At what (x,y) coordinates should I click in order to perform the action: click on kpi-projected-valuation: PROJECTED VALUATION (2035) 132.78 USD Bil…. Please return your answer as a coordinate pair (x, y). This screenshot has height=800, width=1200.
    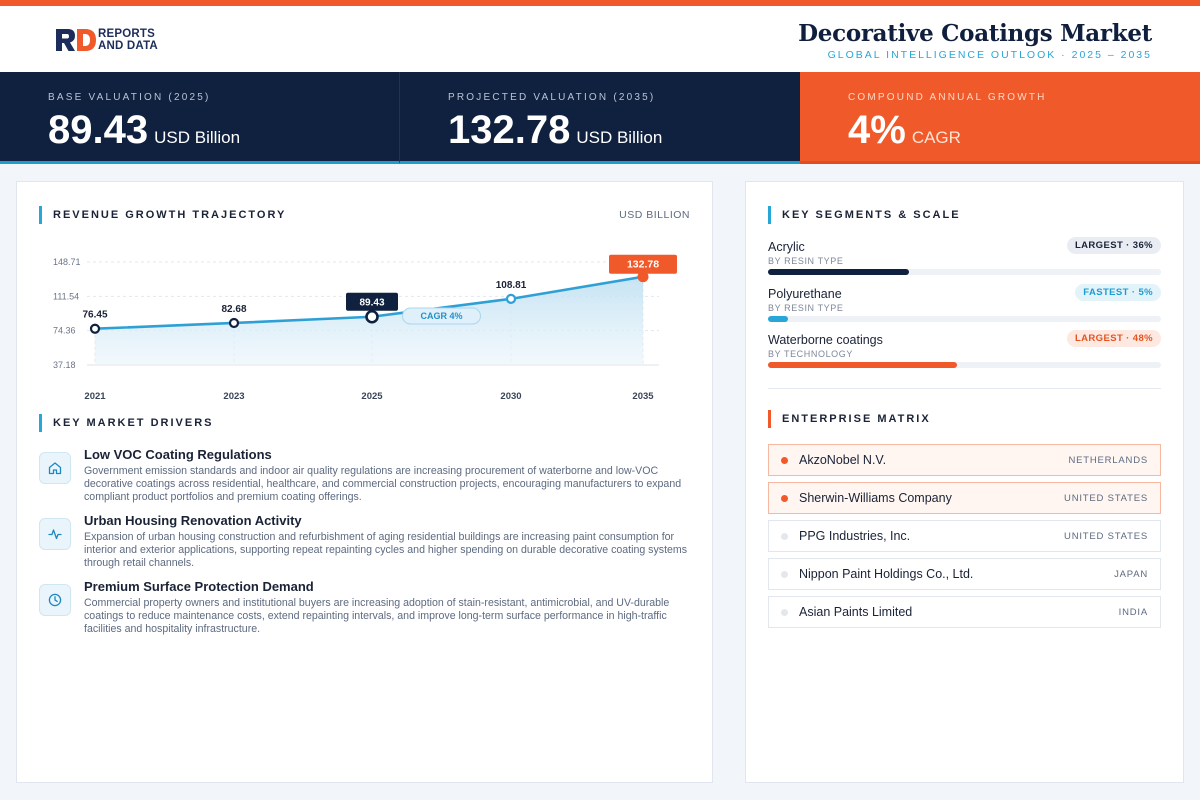
    Looking at the image, I should click on (599, 118).